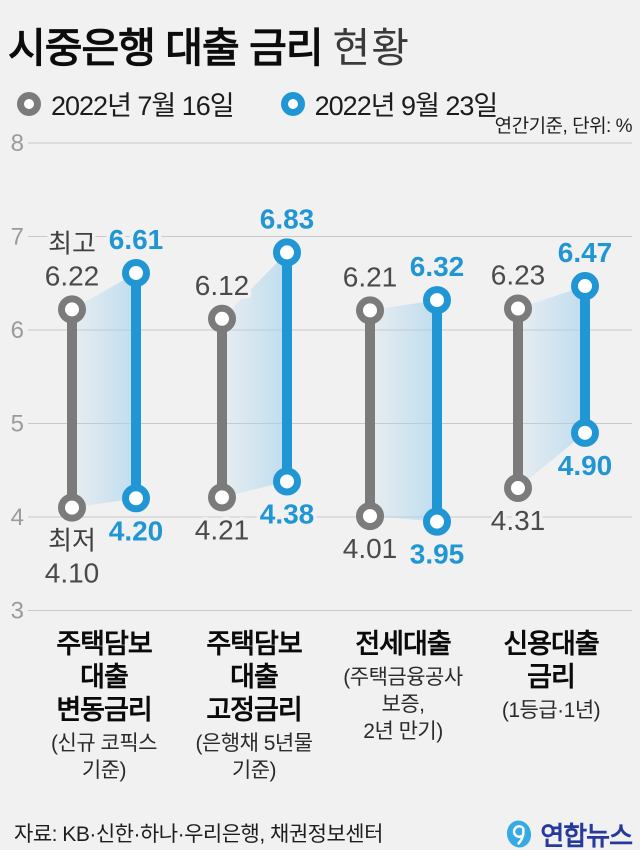 Image resolution: width=640 pixels, height=850 pixels. What do you see at coordinates (519, 833) in the screenshot?
I see `yonhap-logo-icon` at bounding box center [519, 833].